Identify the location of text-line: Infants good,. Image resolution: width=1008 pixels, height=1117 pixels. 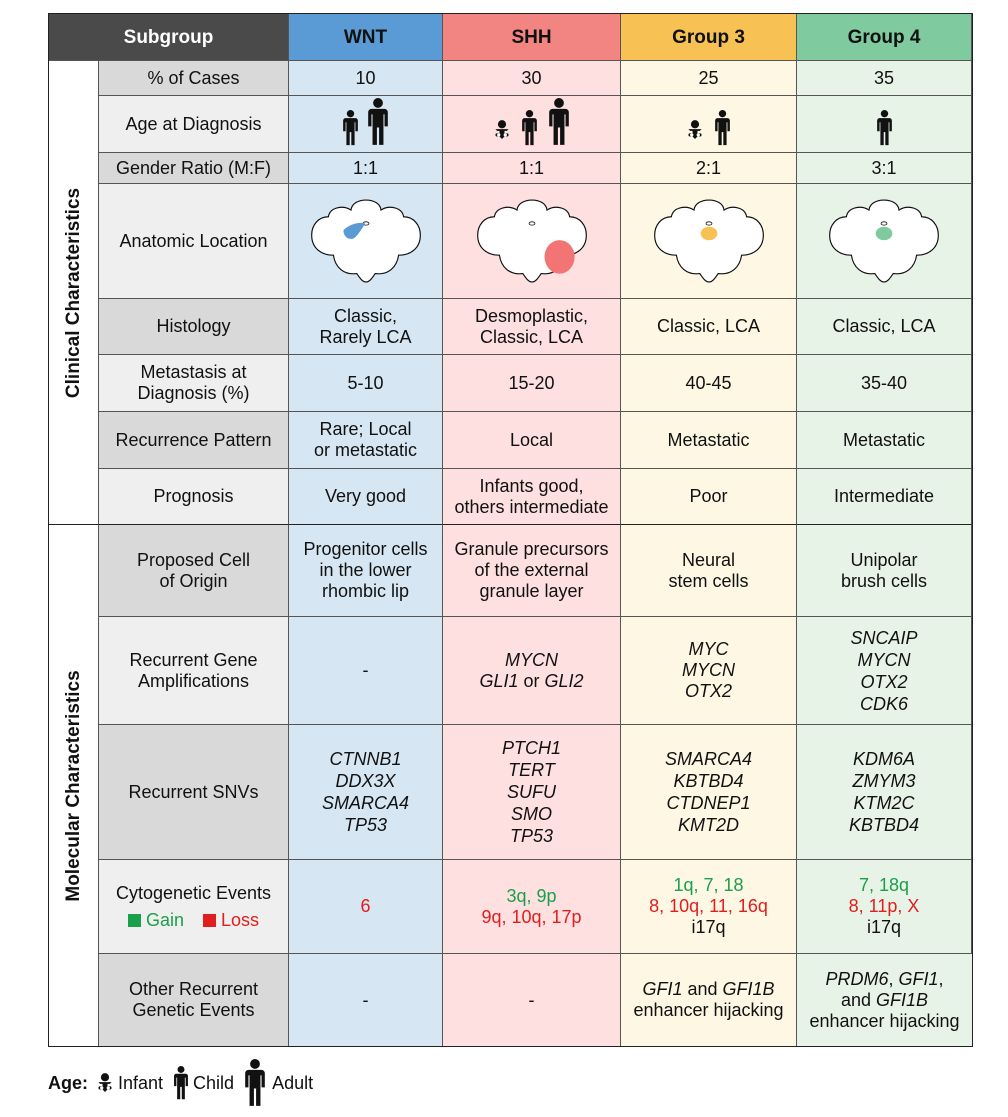
(531, 485).